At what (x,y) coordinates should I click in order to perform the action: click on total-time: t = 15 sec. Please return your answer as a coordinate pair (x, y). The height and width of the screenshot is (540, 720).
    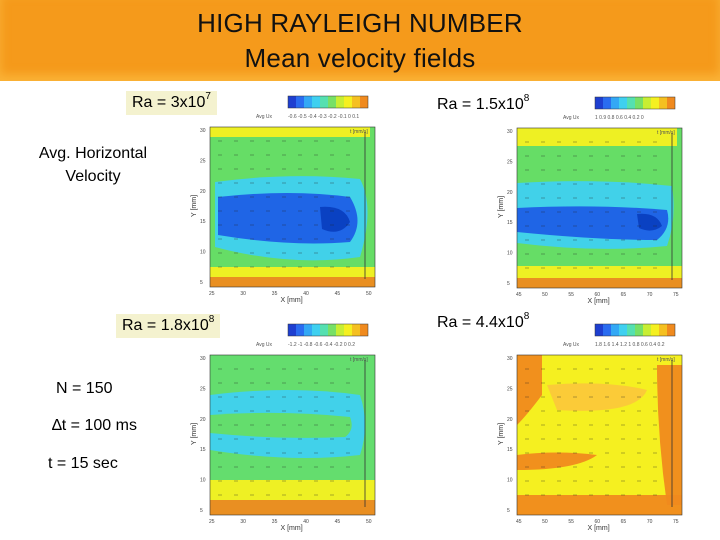
    Looking at the image, I should click on (83, 463).